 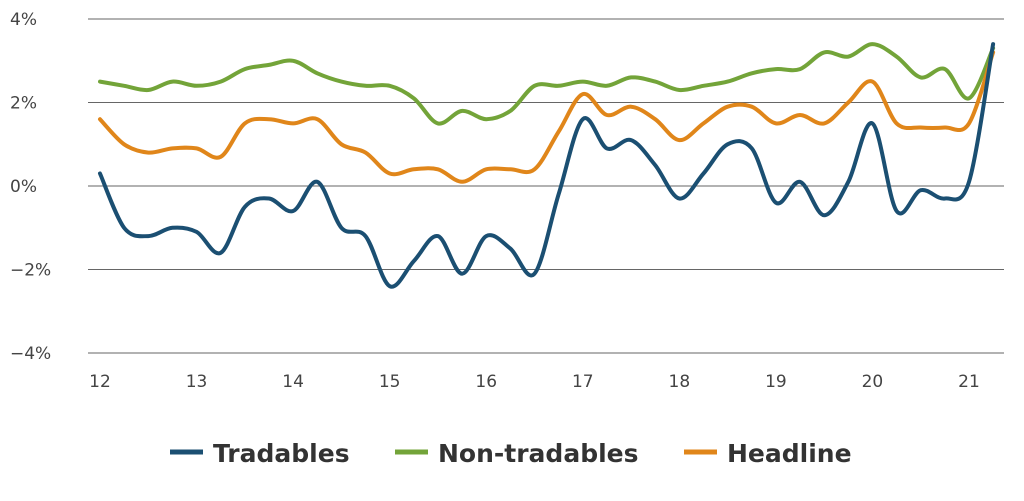 I want to click on x-tick-label: 21, so click(x=969, y=382).